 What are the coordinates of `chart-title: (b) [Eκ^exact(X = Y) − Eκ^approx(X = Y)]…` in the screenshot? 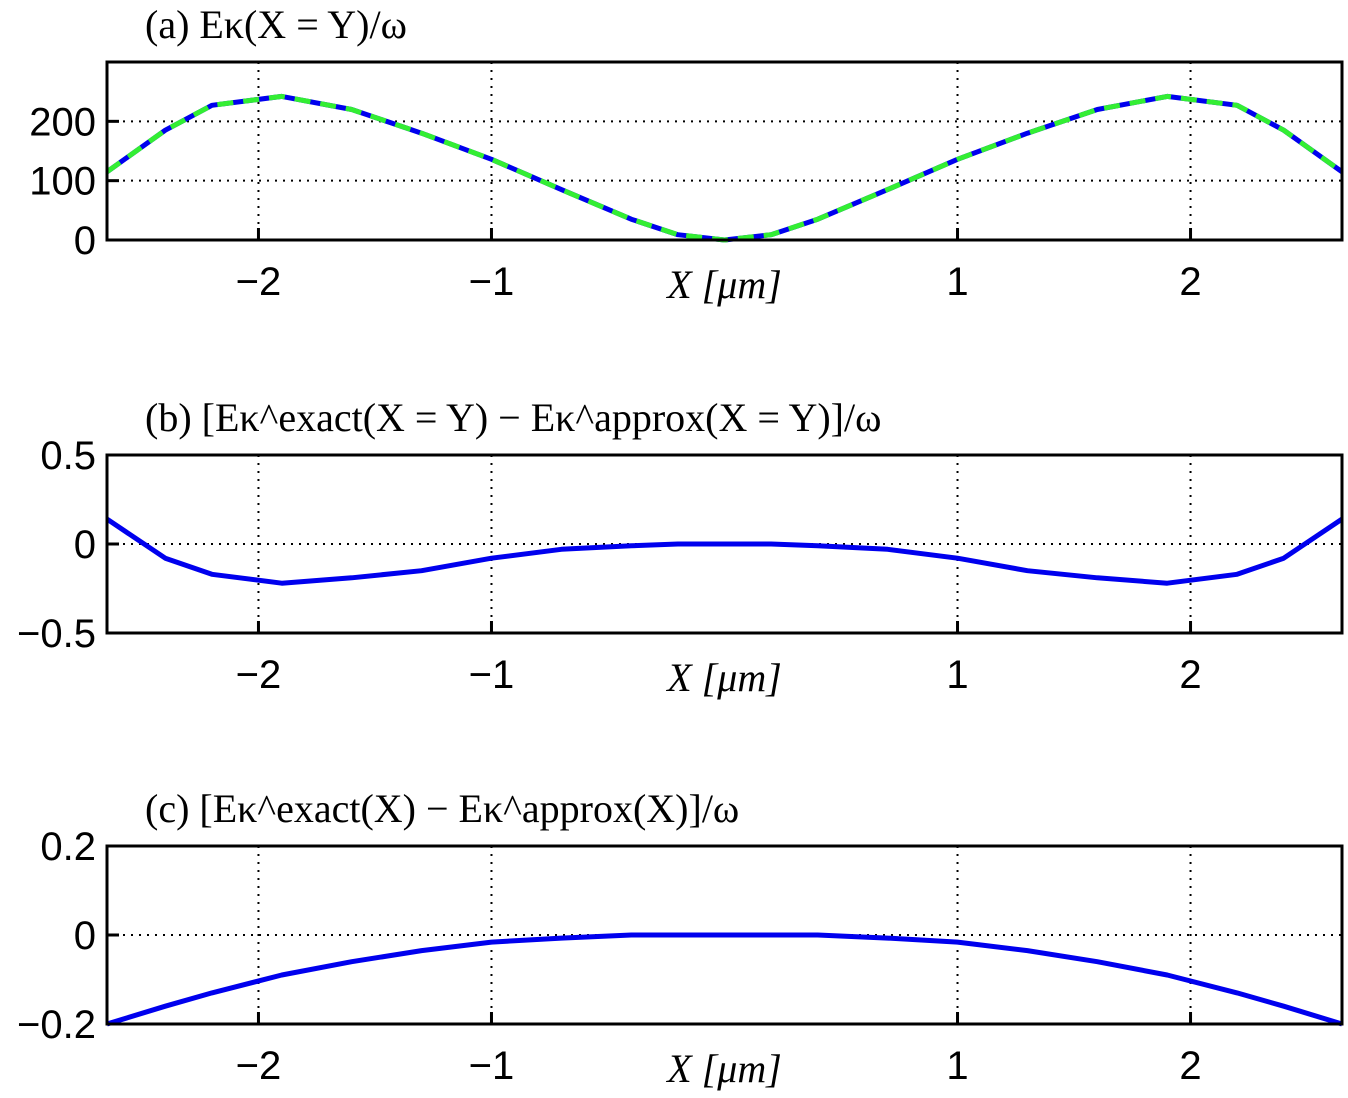 It's located at (513, 417).